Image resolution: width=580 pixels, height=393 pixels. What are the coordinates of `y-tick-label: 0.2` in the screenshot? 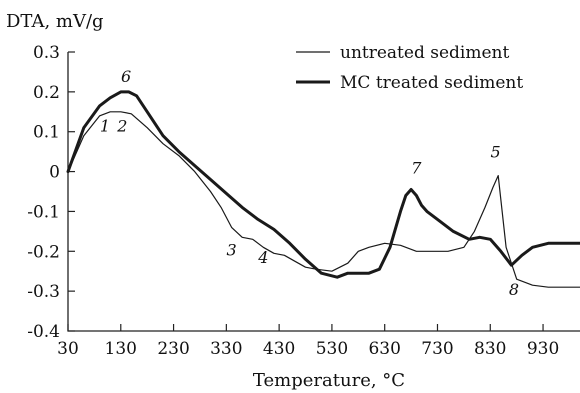 It's located at (46, 93).